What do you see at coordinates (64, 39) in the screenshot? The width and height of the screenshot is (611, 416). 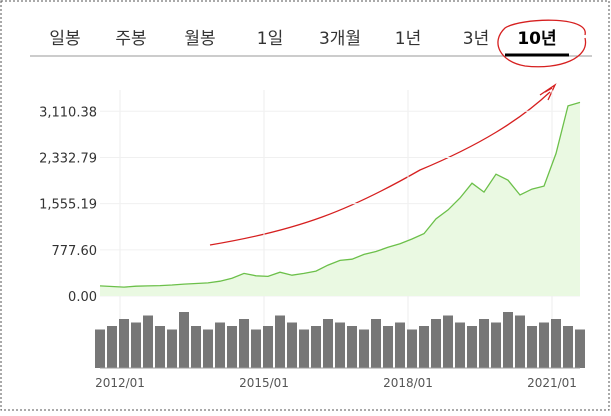 I see `tab: 일봉` at bounding box center [64, 39].